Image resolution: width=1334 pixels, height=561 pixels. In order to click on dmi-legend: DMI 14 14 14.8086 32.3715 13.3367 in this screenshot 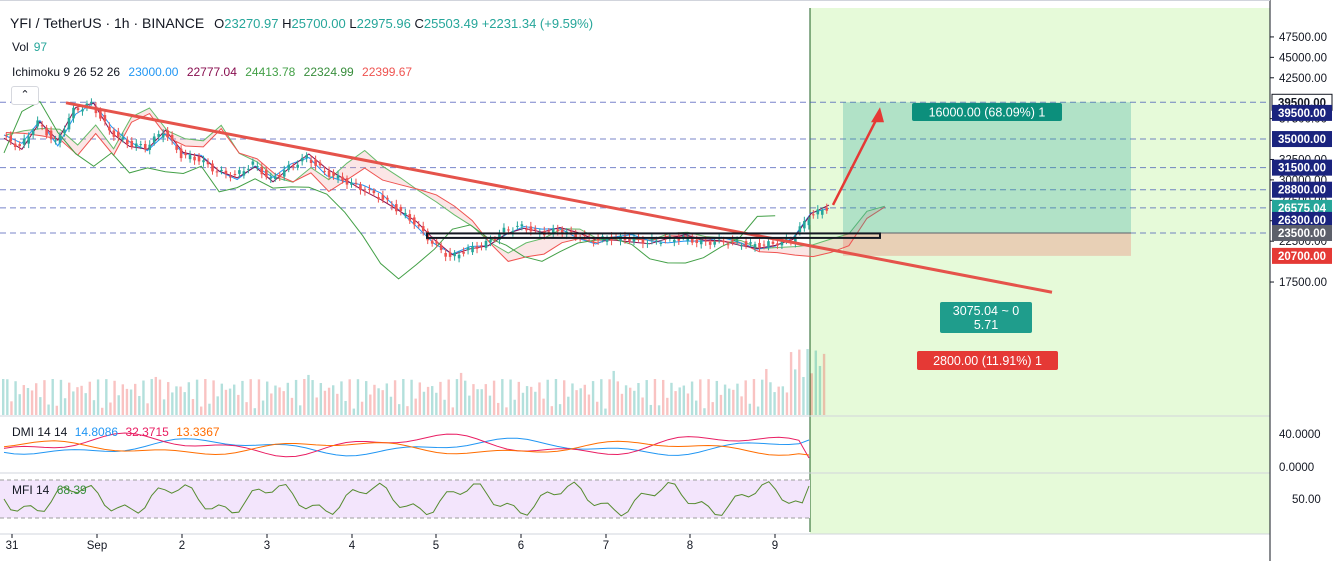, I will do `click(116, 432)`.